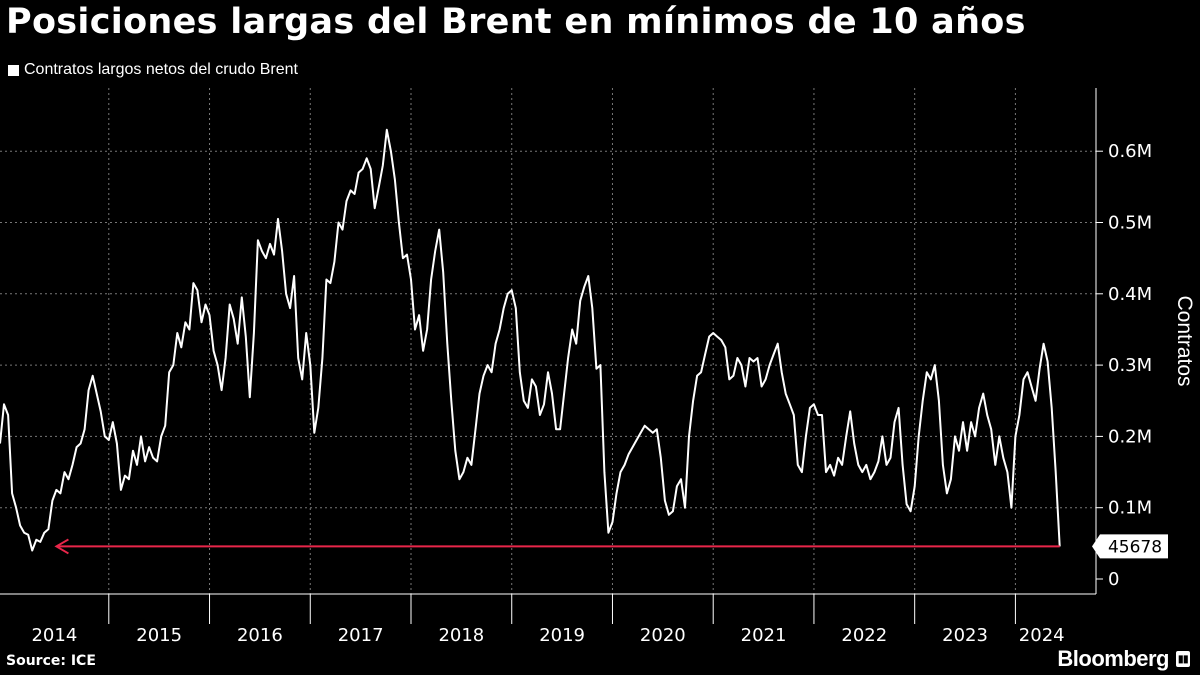 The height and width of the screenshot is (675, 1200). Describe the element at coordinates (1130, 365) in the screenshot. I see `y-tick-label-3: 0.3M` at that location.